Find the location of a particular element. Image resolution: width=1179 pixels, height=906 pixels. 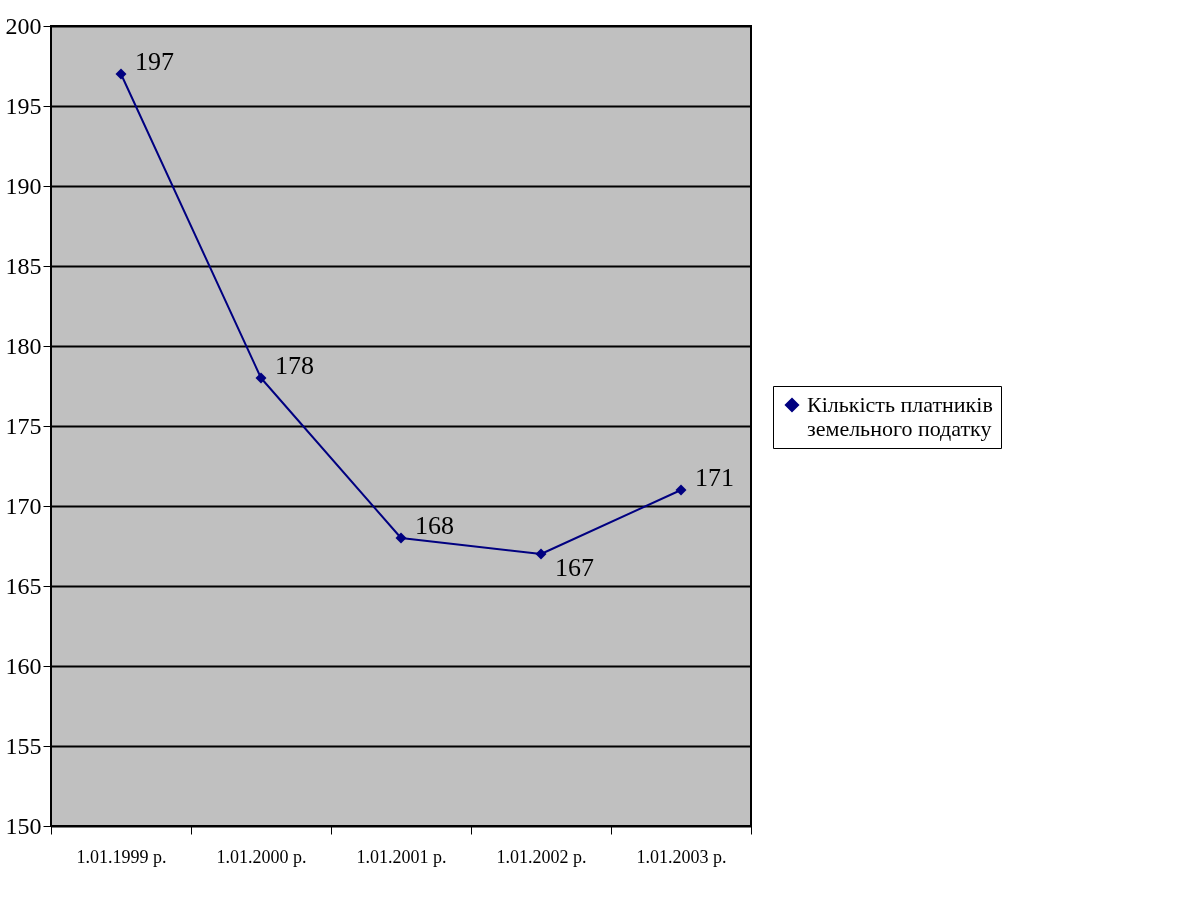

x-tick-label: 1.01.2003 р. is located at coordinates (681, 856).